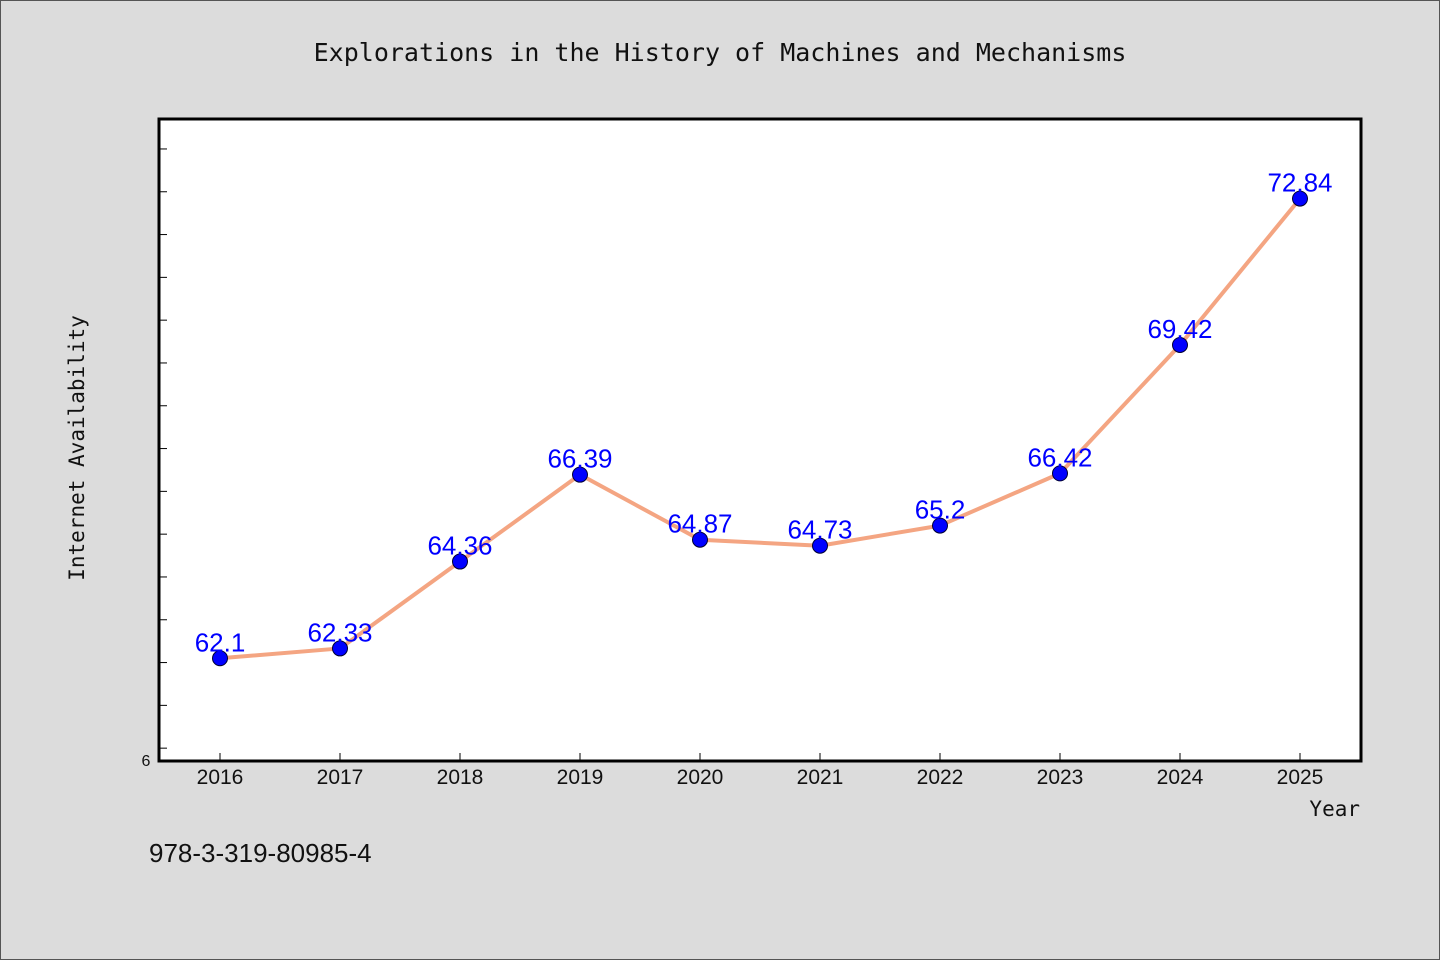  I want to click on x-tick-label: 2021, so click(820, 777).